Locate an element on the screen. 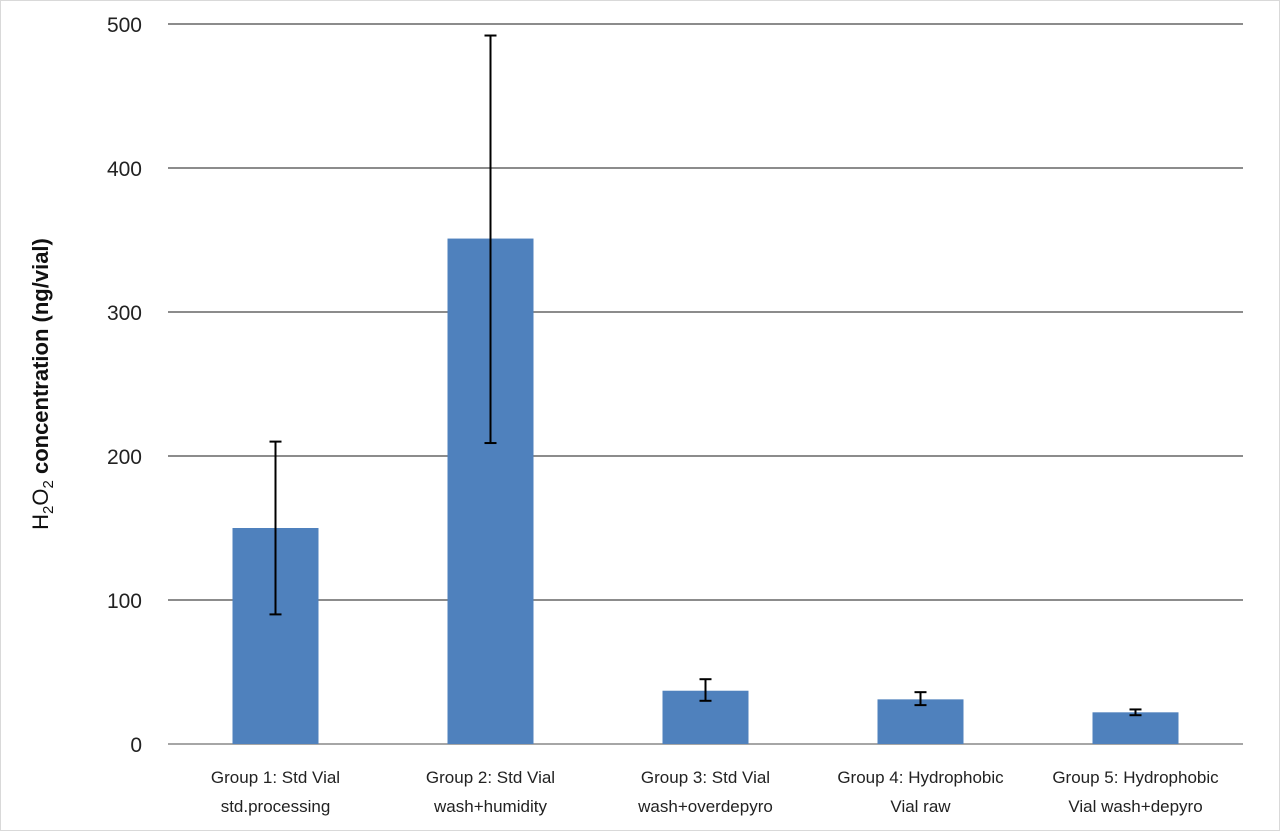  y-axis-label-h: H is located at coordinates (40, 522).